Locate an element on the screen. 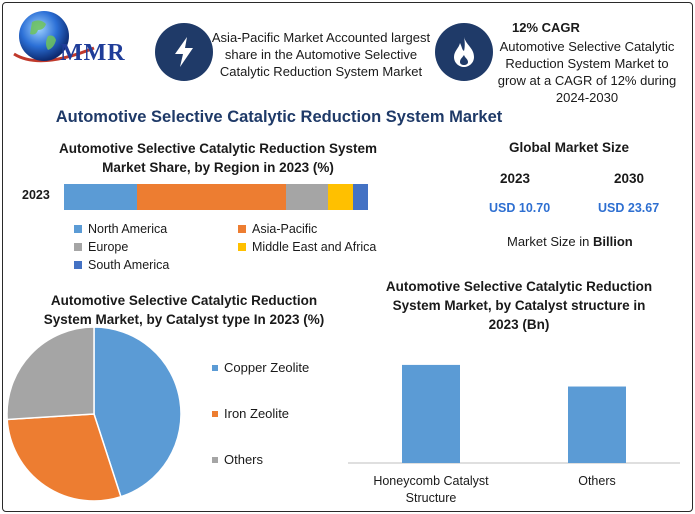  pie-chart is located at coordinates (94, 414).